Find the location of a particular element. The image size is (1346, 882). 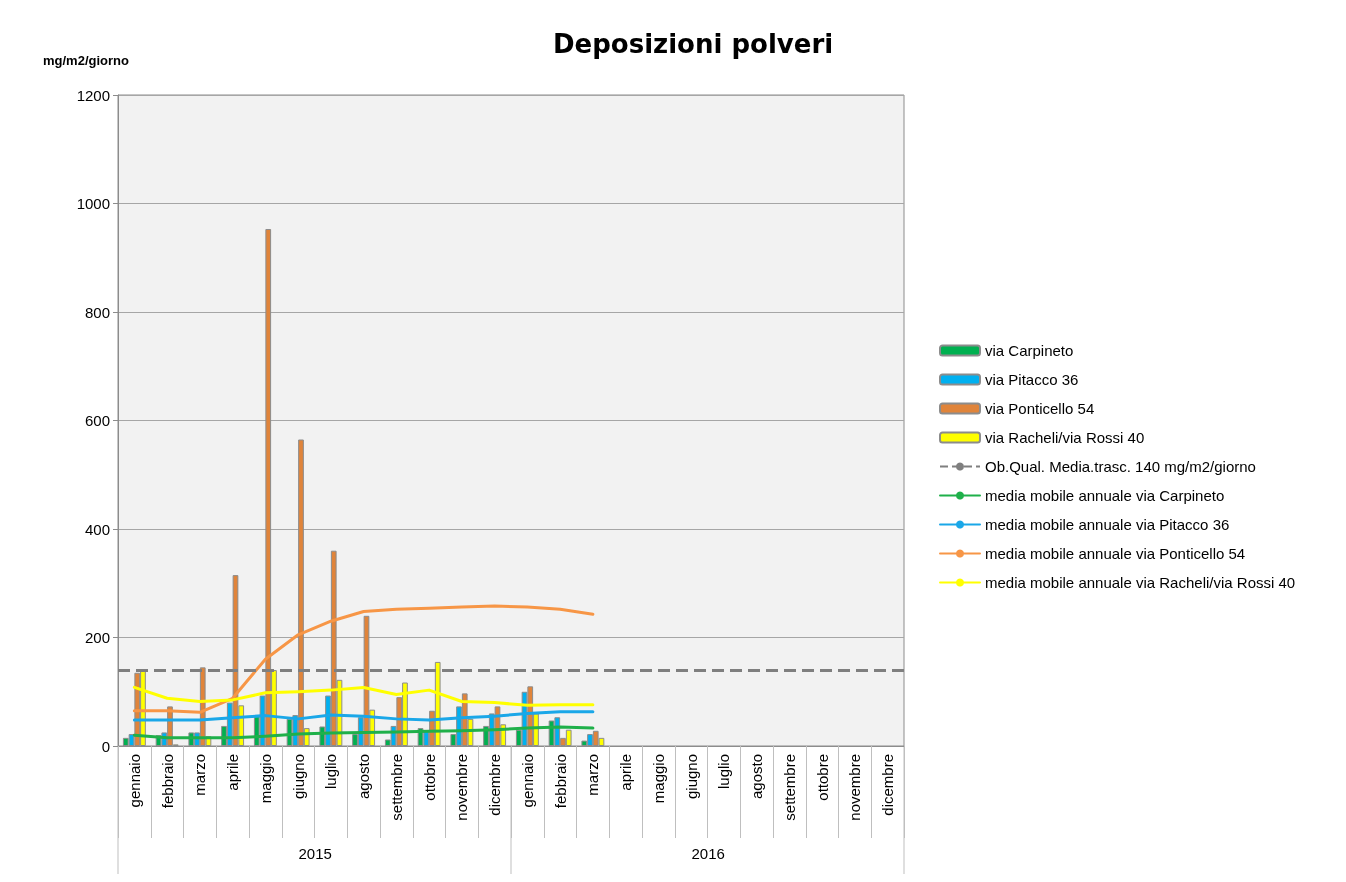

legend-label: media mobile annuale via Carpineto is located at coordinates (1105, 495).